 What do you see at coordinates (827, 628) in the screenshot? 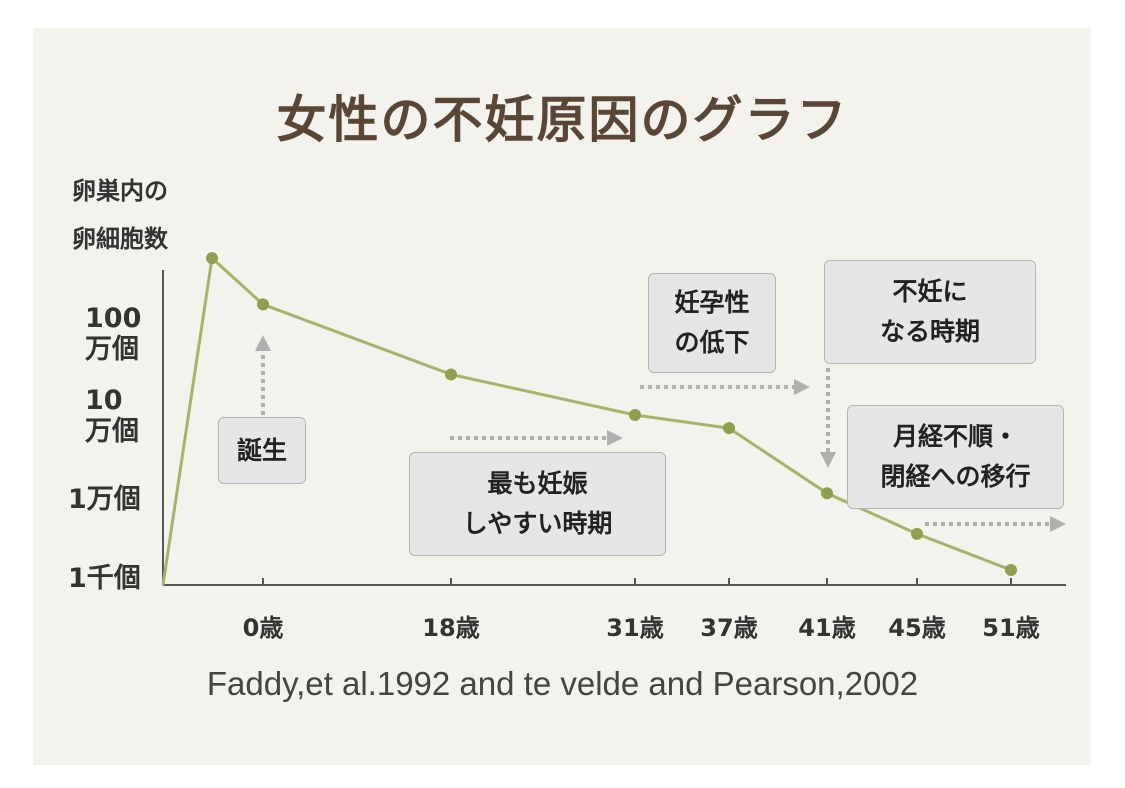
I see `x-tick-41: 41歳` at bounding box center [827, 628].